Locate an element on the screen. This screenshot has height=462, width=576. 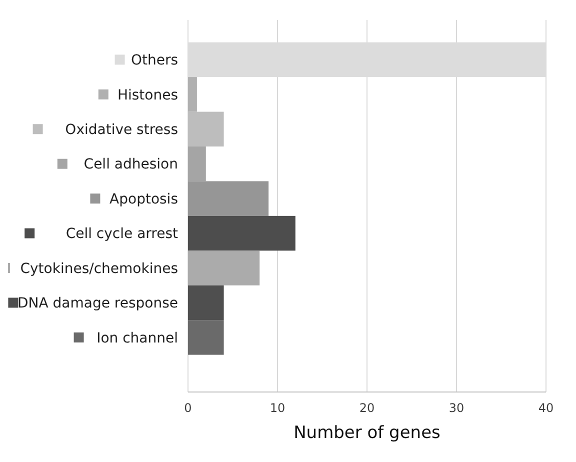
y-tick-label: Histones is located at coordinates (147, 95).